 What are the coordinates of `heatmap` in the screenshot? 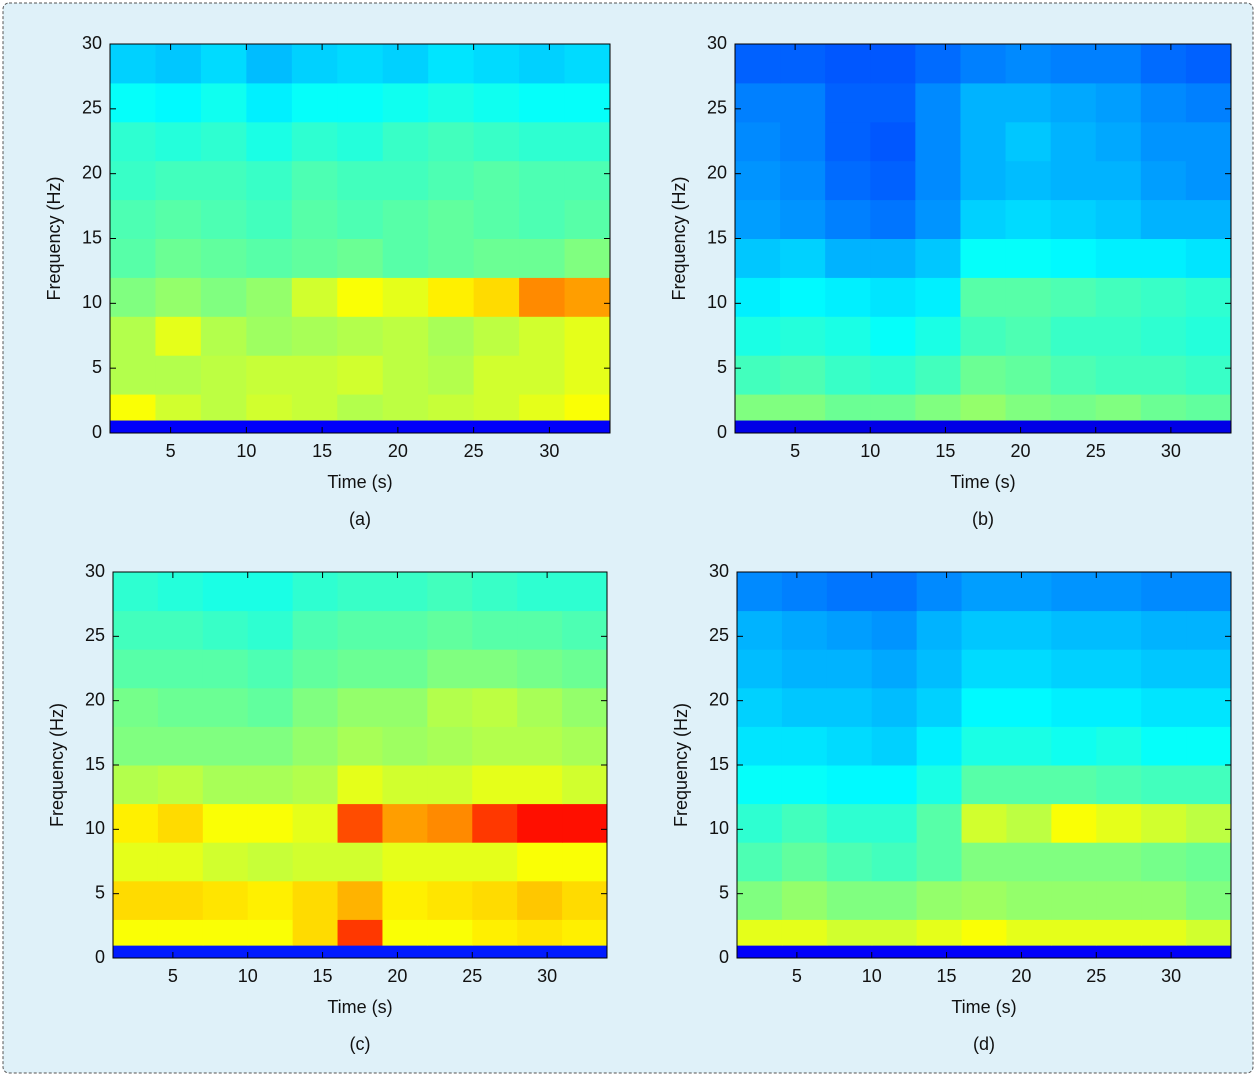 It's located at (360, 239).